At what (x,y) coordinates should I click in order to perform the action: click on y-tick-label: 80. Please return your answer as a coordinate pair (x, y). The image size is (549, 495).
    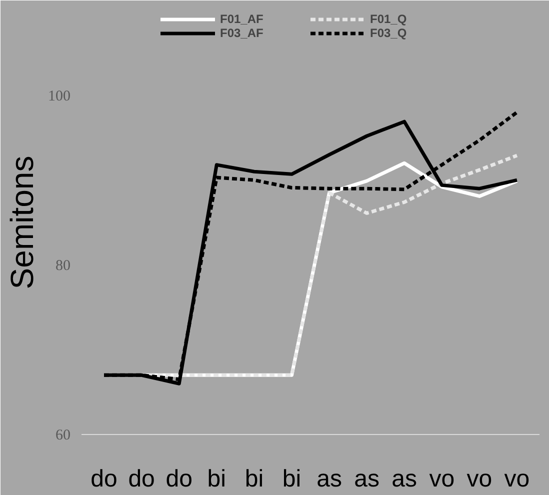
    Looking at the image, I should click on (63, 266).